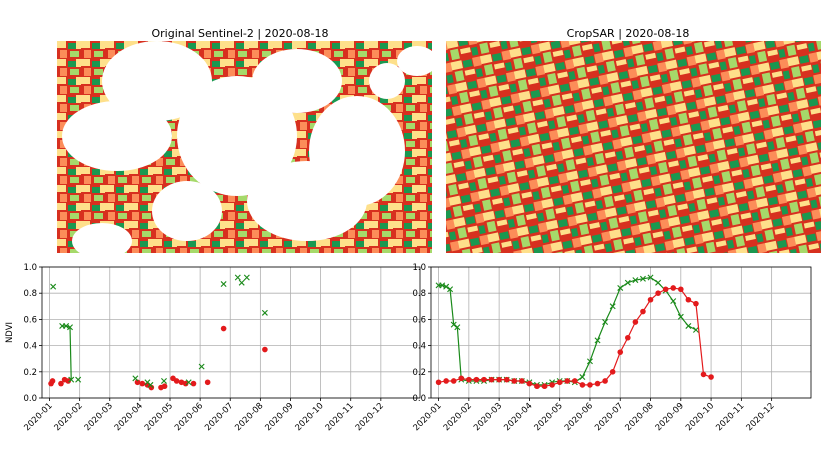  Describe the element at coordinates (69, 417) in the screenshot. I see `x-tick-label: 2020-02` at that location.